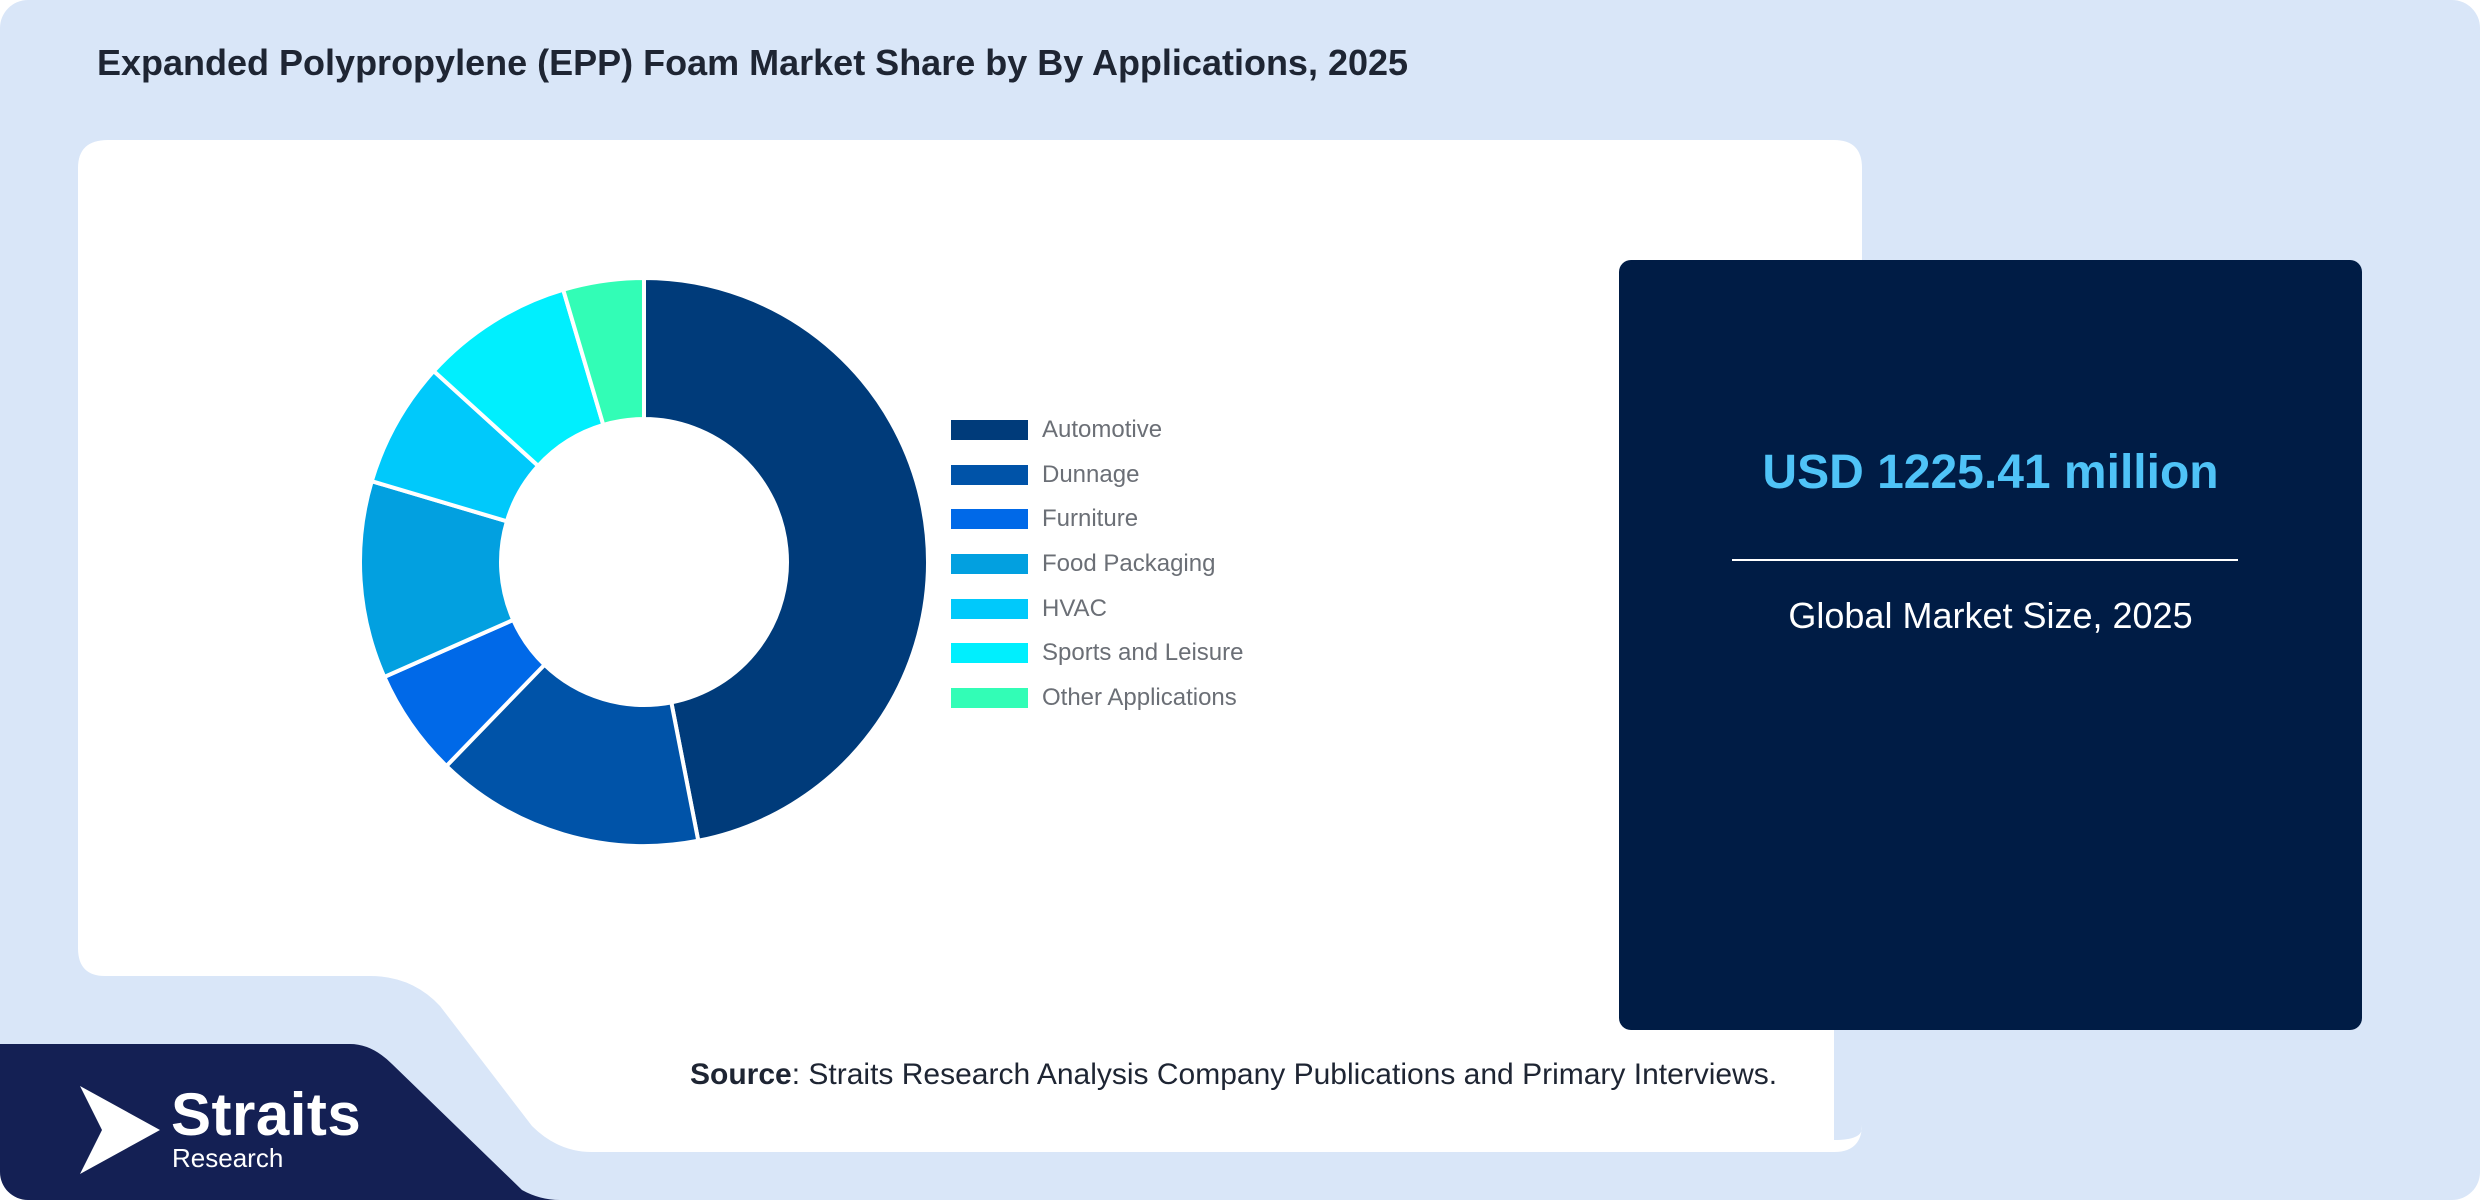 The image size is (2480, 1200). What do you see at coordinates (1129, 564) in the screenshot?
I see `legend-label: Food Packaging` at bounding box center [1129, 564].